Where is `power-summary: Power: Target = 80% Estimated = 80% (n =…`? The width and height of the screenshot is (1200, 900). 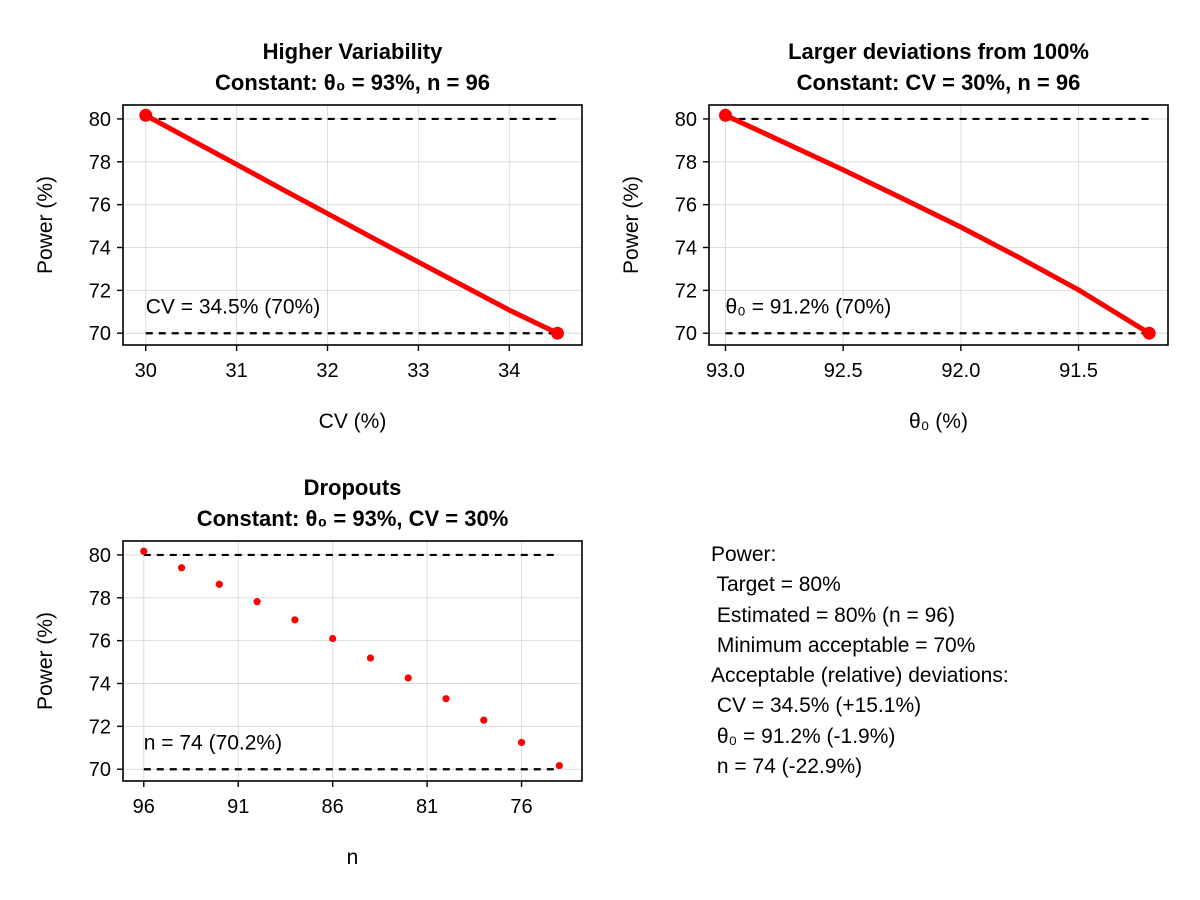 power-summary: Power: Target = 80% Estimated = 80% (n =… is located at coordinates (860, 661).